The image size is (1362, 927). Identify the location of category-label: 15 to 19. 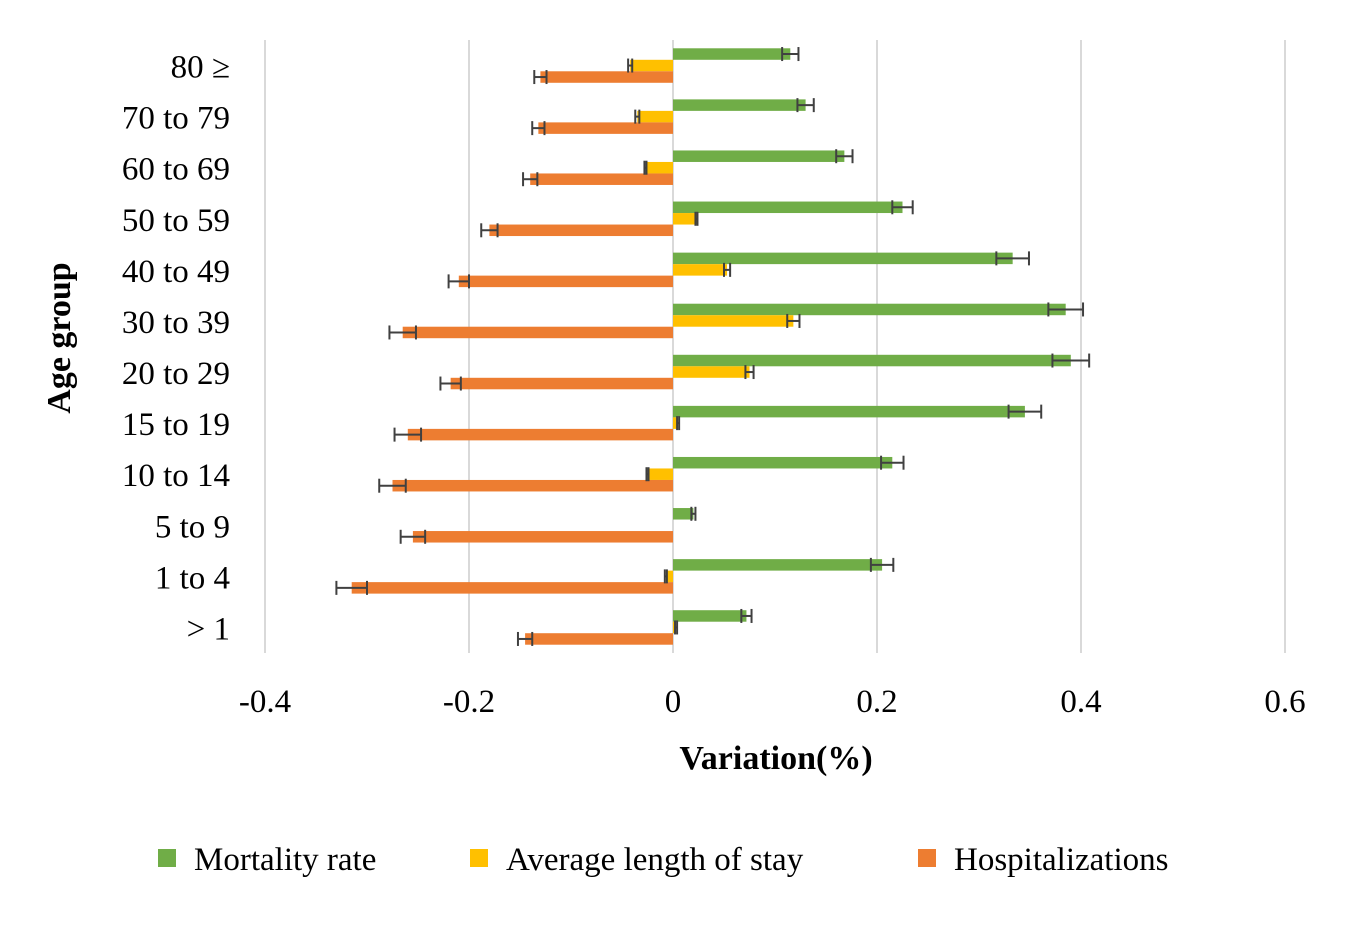
(176, 425).